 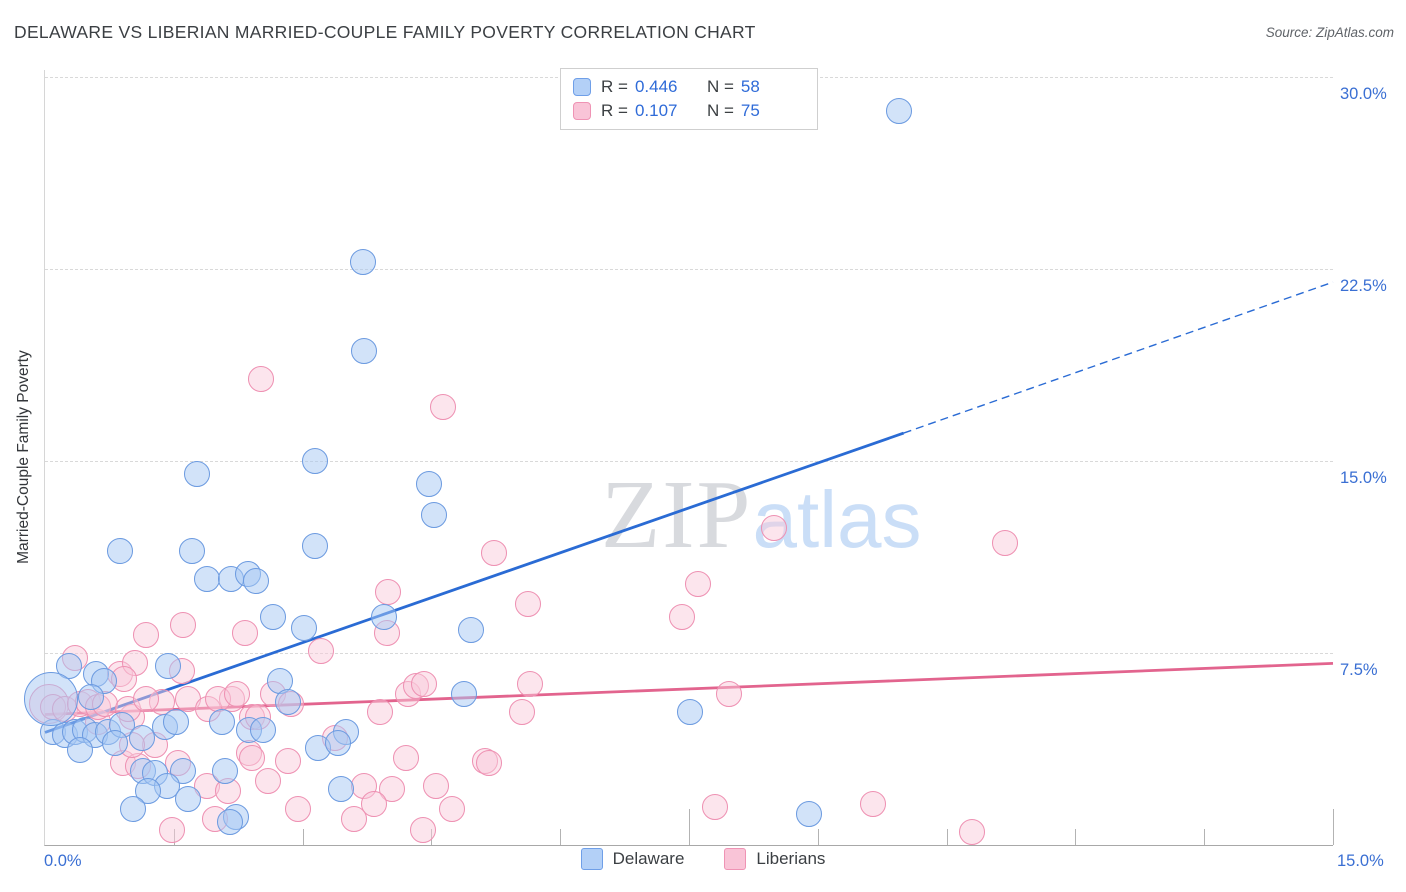 What do you see at coordinates (750, 86) in the screenshot?
I see `n-value-delaware: 58` at bounding box center [750, 86].